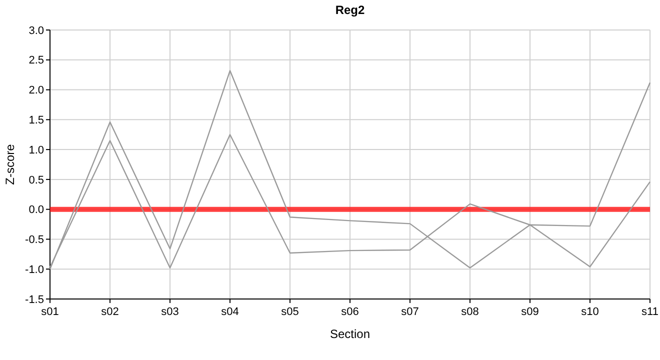 The width and height of the screenshot is (660, 360). What do you see at coordinates (36, 30) in the screenshot?
I see `y-tick-label: 3.0` at bounding box center [36, 30].